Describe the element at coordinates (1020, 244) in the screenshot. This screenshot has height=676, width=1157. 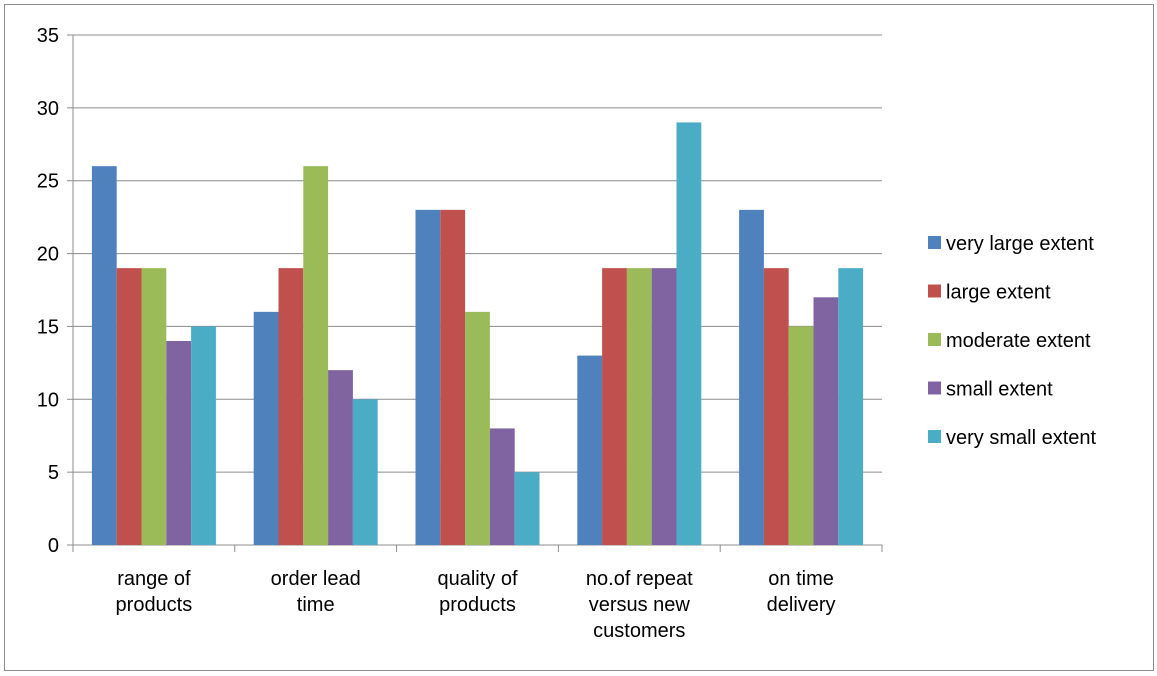
I see `legend-label: very large extent` at that location.